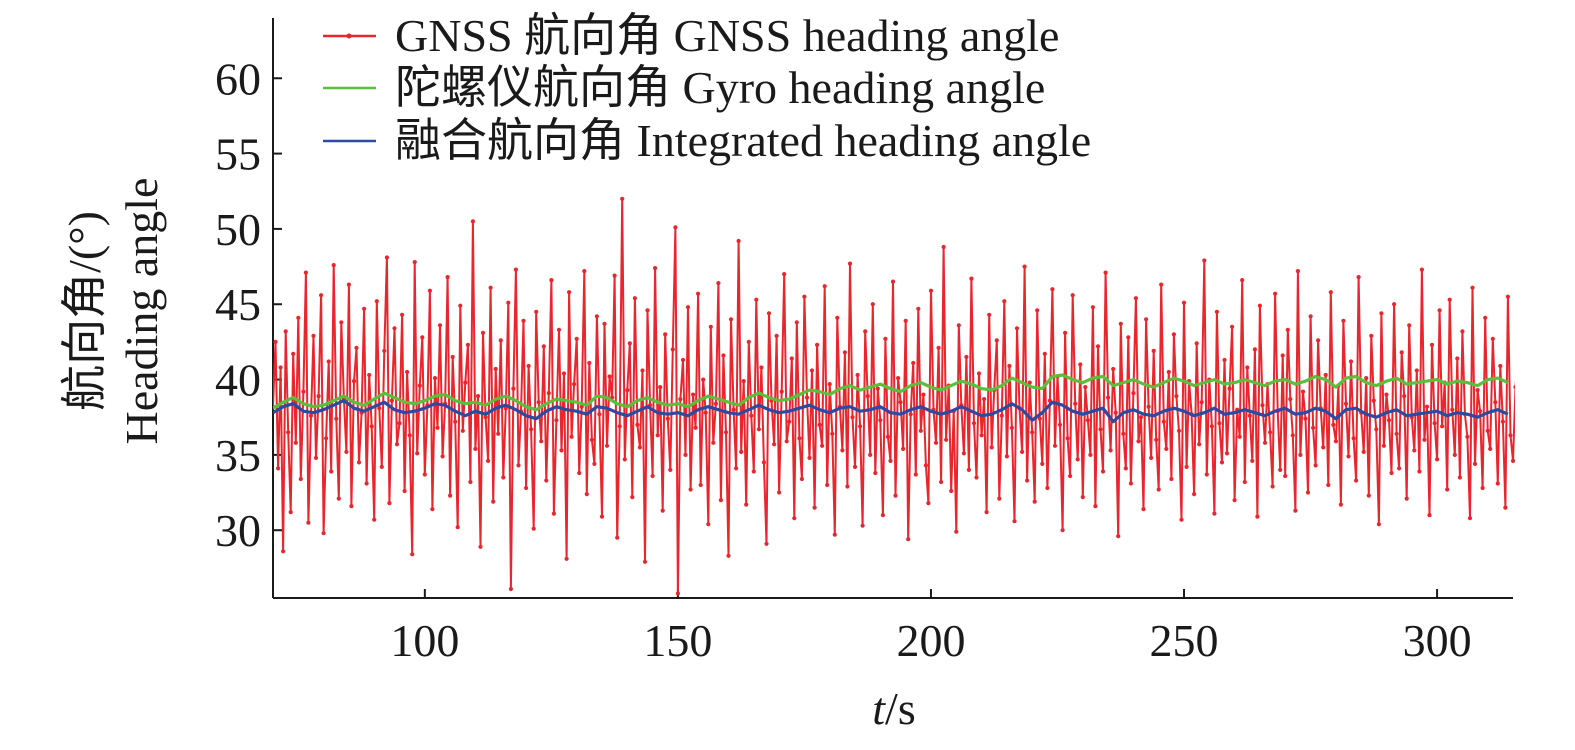  What do you see at coordinates (900, 708) in the screenshot?
I see `x-axis-title-unit: /s` at bounding box center [900, 708].